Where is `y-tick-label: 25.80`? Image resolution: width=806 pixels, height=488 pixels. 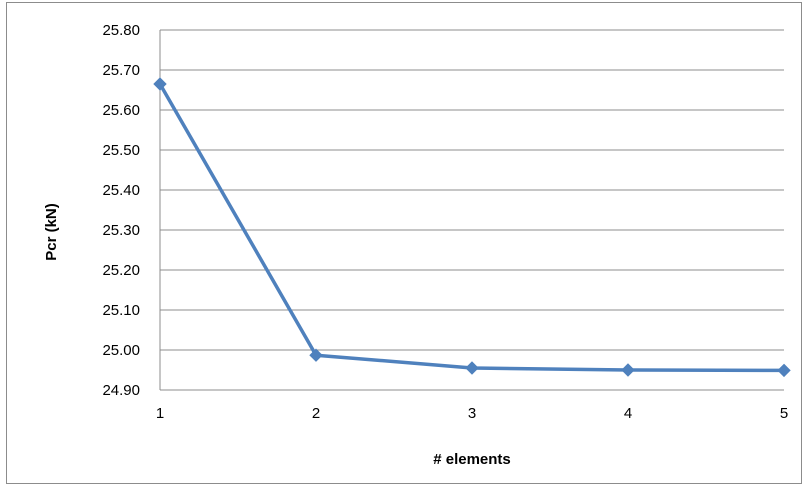 y-tick-label: 25.80 is located at coordinates (121, 30).